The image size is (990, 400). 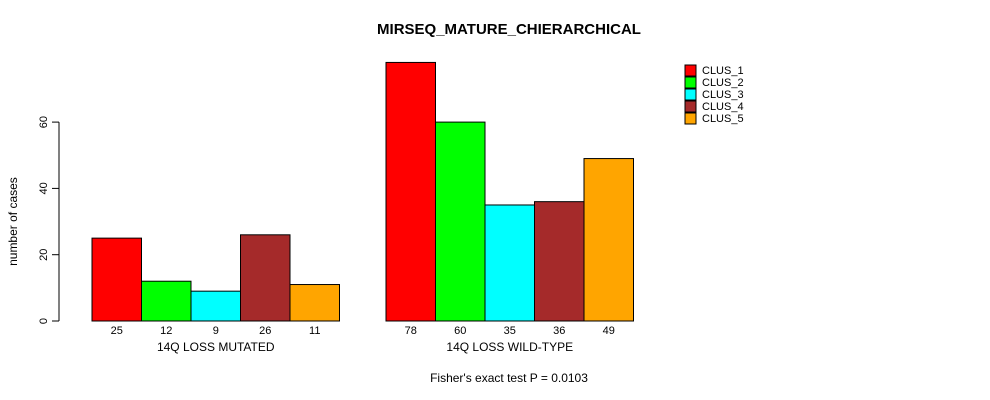 I want to click on bar-value-label: 25, so click(x=117, y=331).